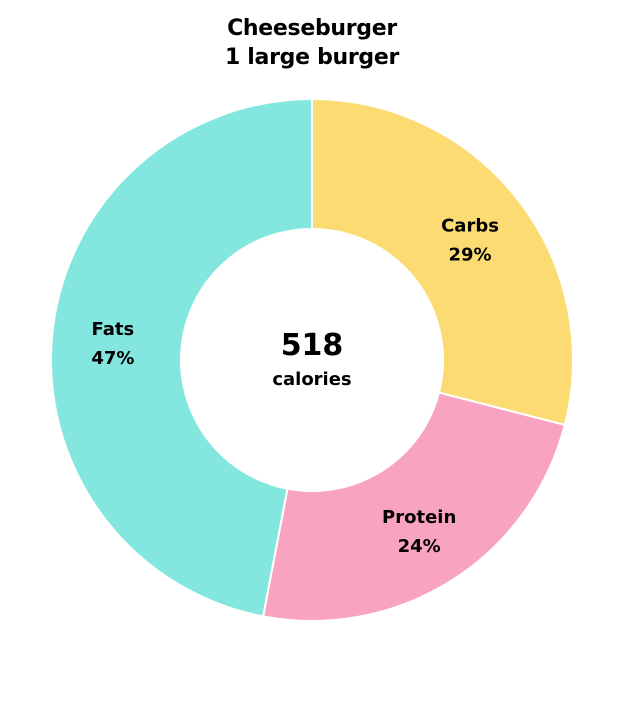  What do you see at coordinates (312, 345) in the screenshot?
I see `center-calorie-value: 518` at bounding box center [312, 345].